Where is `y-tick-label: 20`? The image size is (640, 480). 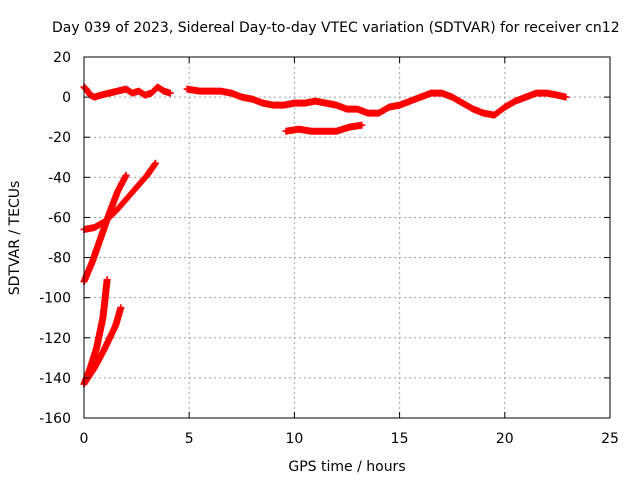 y-tick-label: 20 is located at coordinates (62, 58).